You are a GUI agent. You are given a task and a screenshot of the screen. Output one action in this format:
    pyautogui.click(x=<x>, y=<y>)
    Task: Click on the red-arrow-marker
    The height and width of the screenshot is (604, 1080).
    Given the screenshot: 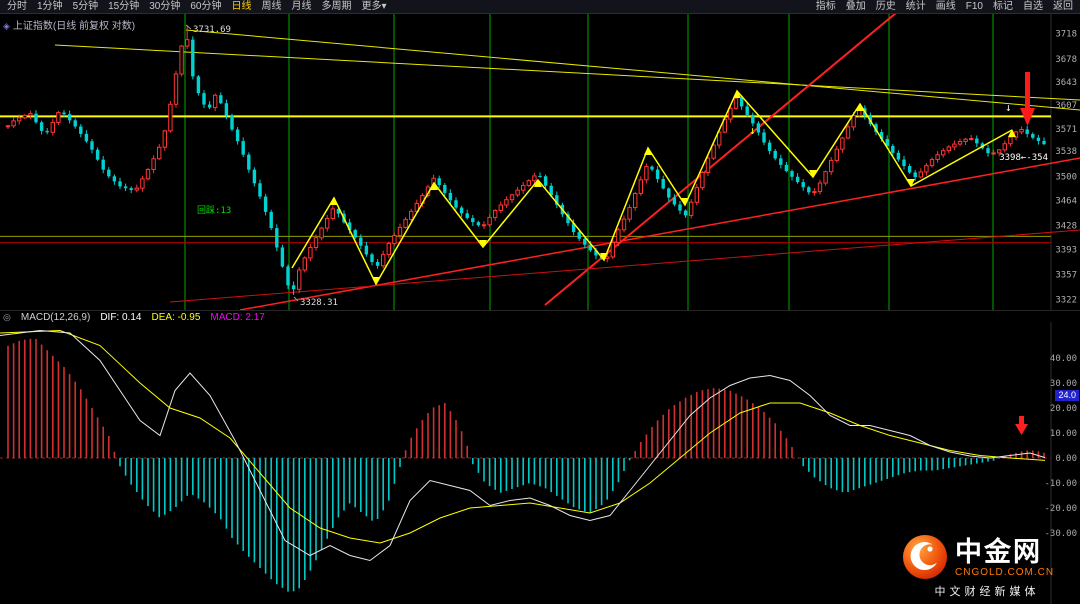 What is the action you would take?
    pyautogui.click(x=1027, y=99)
    